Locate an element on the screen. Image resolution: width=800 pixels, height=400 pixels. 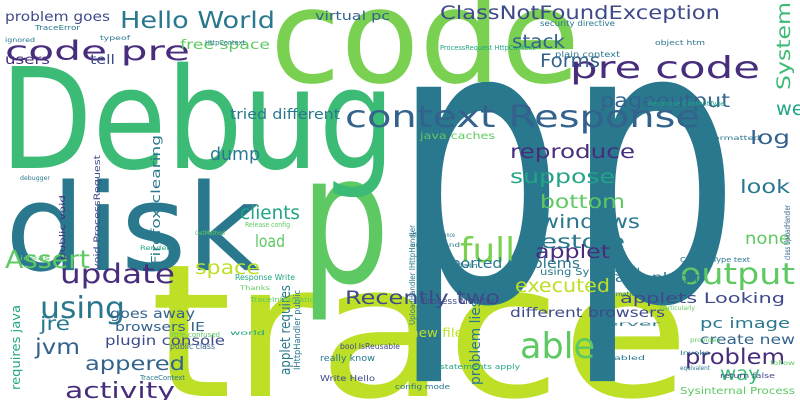
word: little confused is located at coordinates (195, 335).